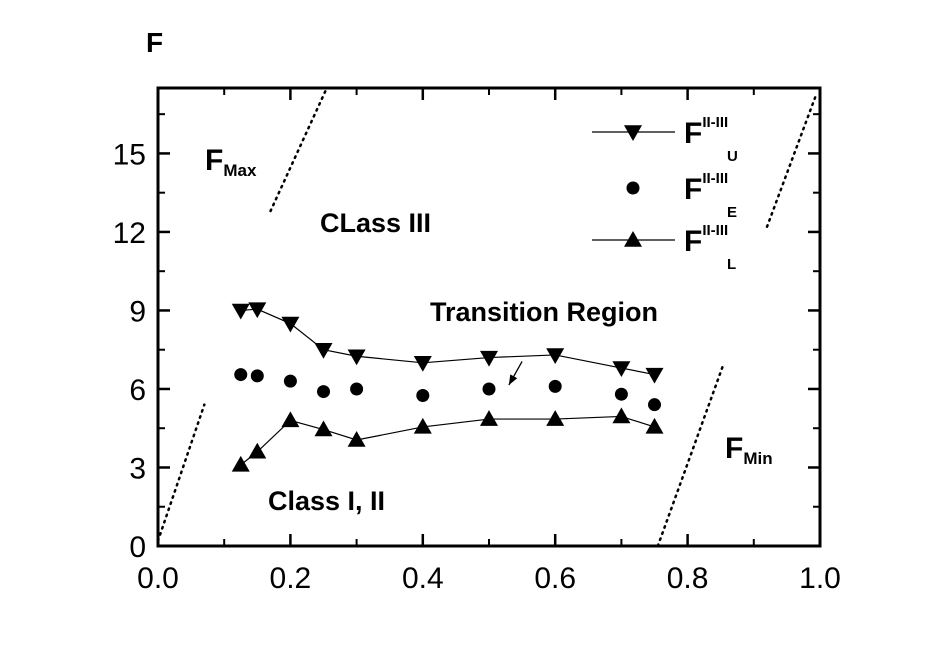 The height and width of the screenshot is (653, 945). Describe the element at coordinates (137, 311) in the screenshot. I see `y-tick-label: 9` at that location.